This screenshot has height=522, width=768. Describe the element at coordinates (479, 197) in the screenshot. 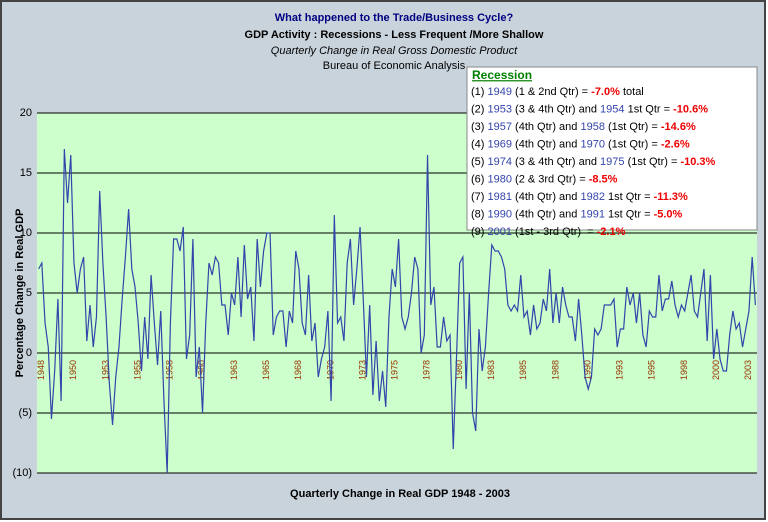

I see `legend-text: (7)` at that location.